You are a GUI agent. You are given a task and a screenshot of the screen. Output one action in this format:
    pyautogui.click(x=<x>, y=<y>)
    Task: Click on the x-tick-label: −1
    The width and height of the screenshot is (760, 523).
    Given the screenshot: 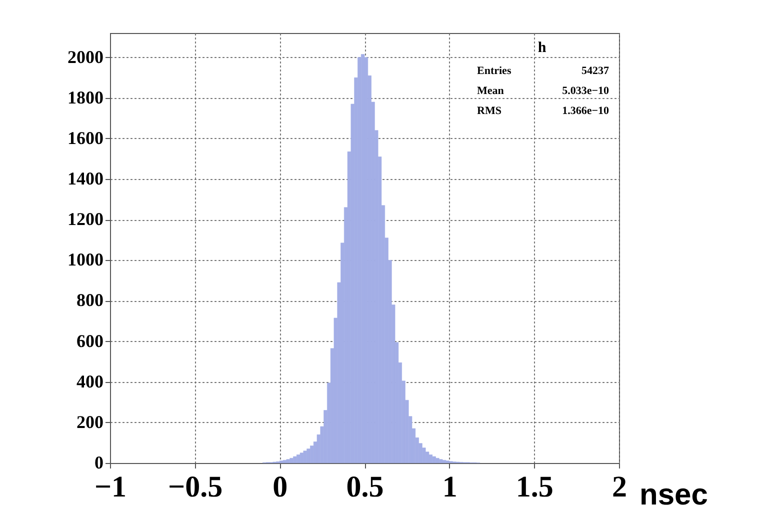 What is the action you would take?
    pyautogui.click(x=110, y=487)
    